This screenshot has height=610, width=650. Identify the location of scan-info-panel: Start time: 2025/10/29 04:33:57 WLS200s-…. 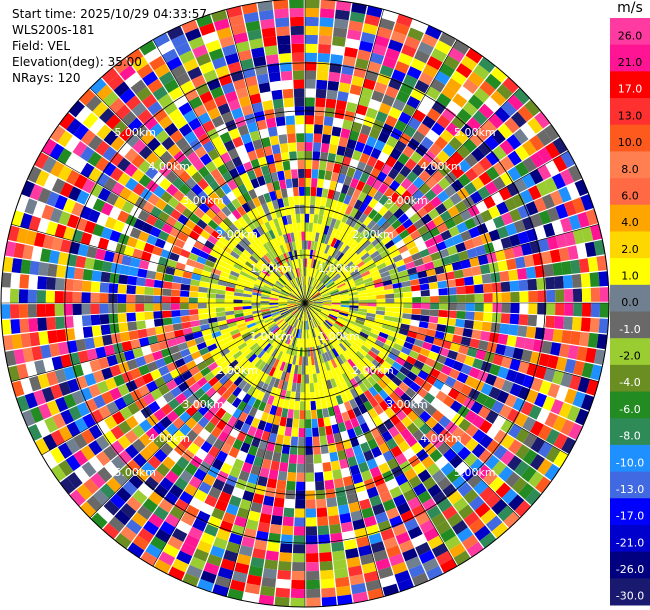
(109, 46).